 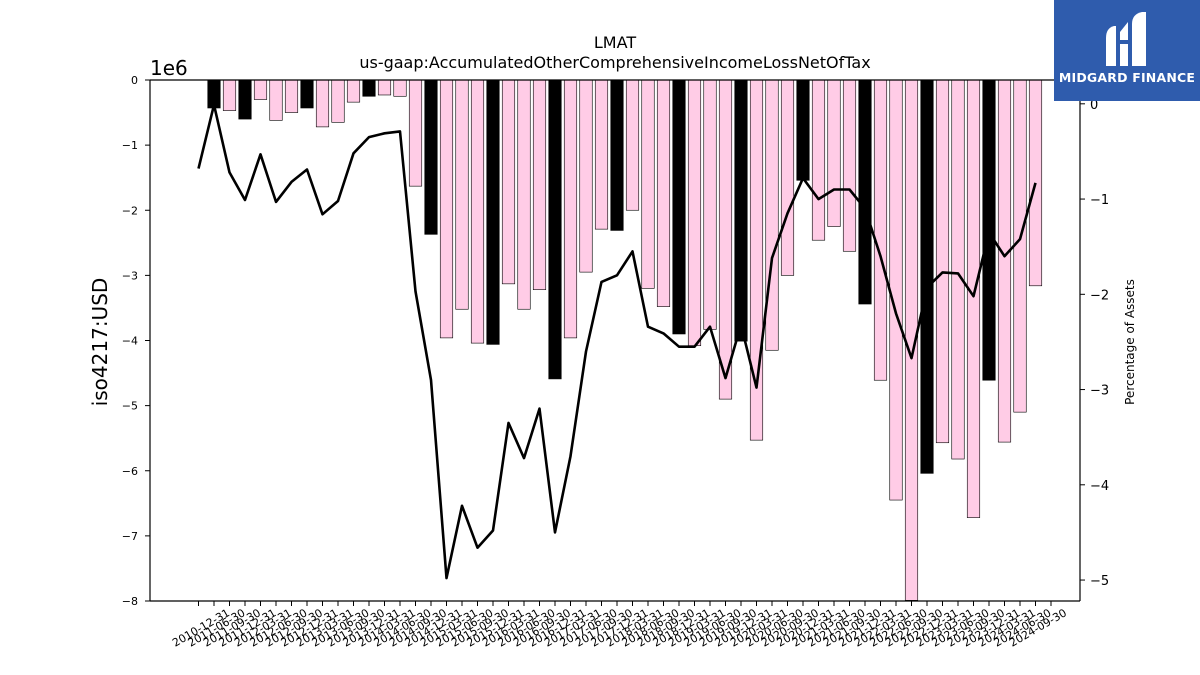 I want to click on y-tick-label: −8, so click(x=130, y=601).